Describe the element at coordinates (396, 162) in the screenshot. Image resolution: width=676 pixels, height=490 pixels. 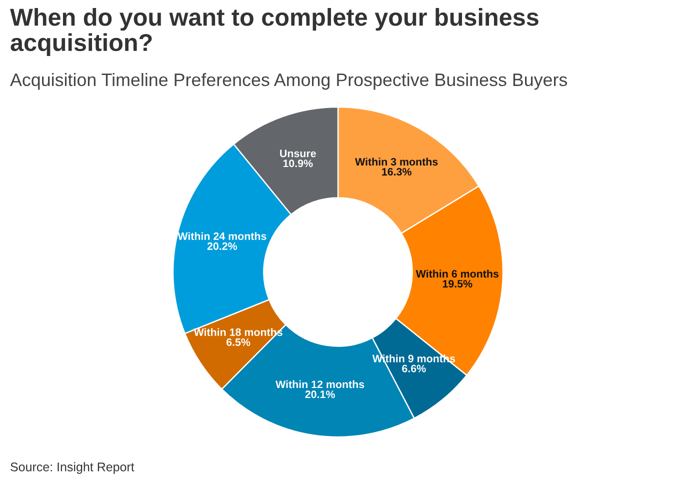
I see `slice-label: Within 3 months` at that location.